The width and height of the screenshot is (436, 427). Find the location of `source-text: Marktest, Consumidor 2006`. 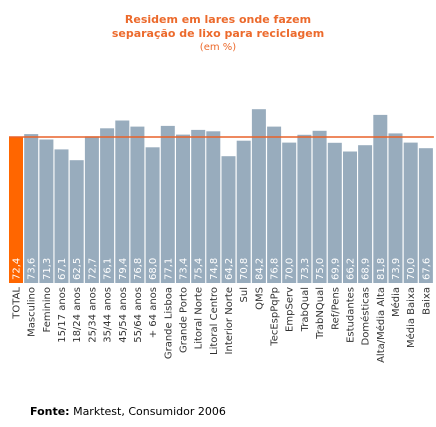

source-text: Marktest, Consumidor 2006 is located at coordinates (149, 411).